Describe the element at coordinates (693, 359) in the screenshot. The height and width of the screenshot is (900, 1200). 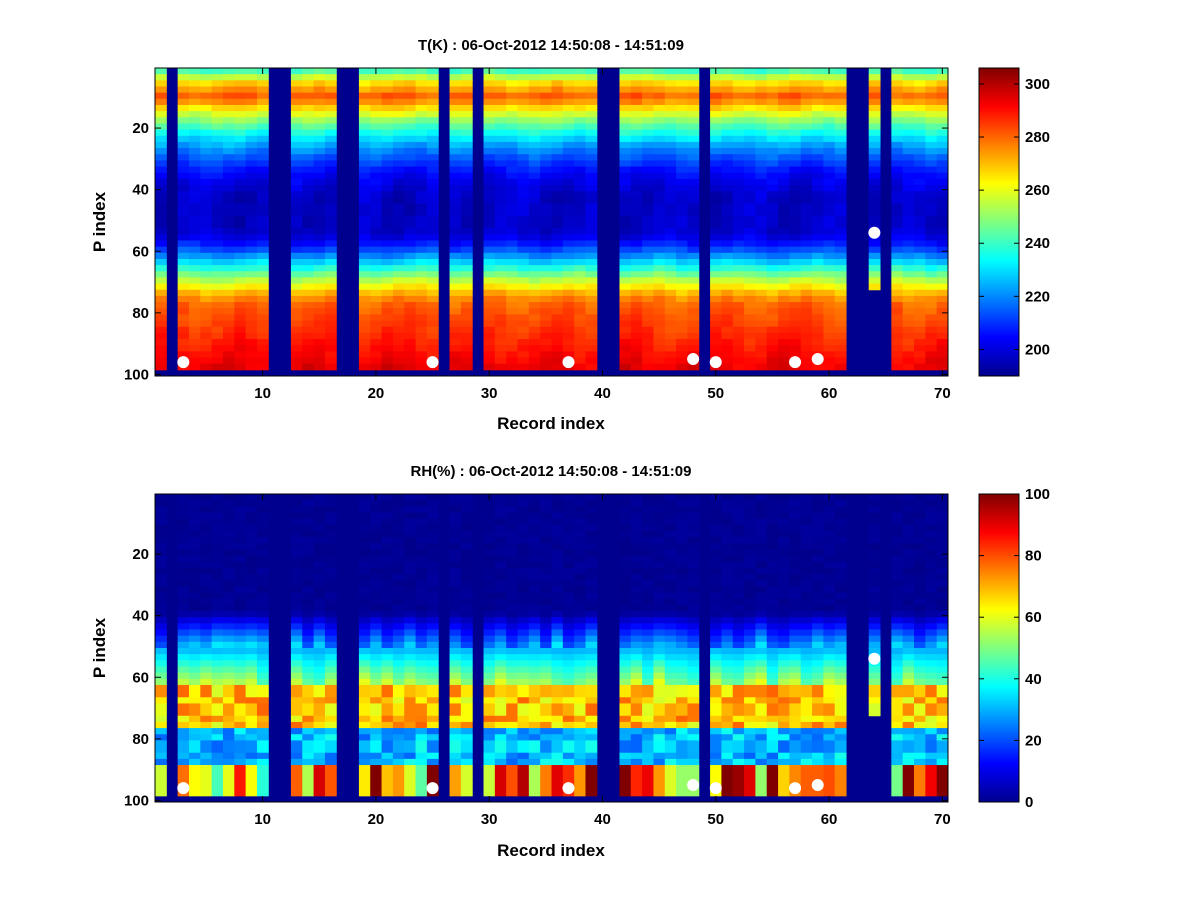
I see `temperature-marker` at that location.